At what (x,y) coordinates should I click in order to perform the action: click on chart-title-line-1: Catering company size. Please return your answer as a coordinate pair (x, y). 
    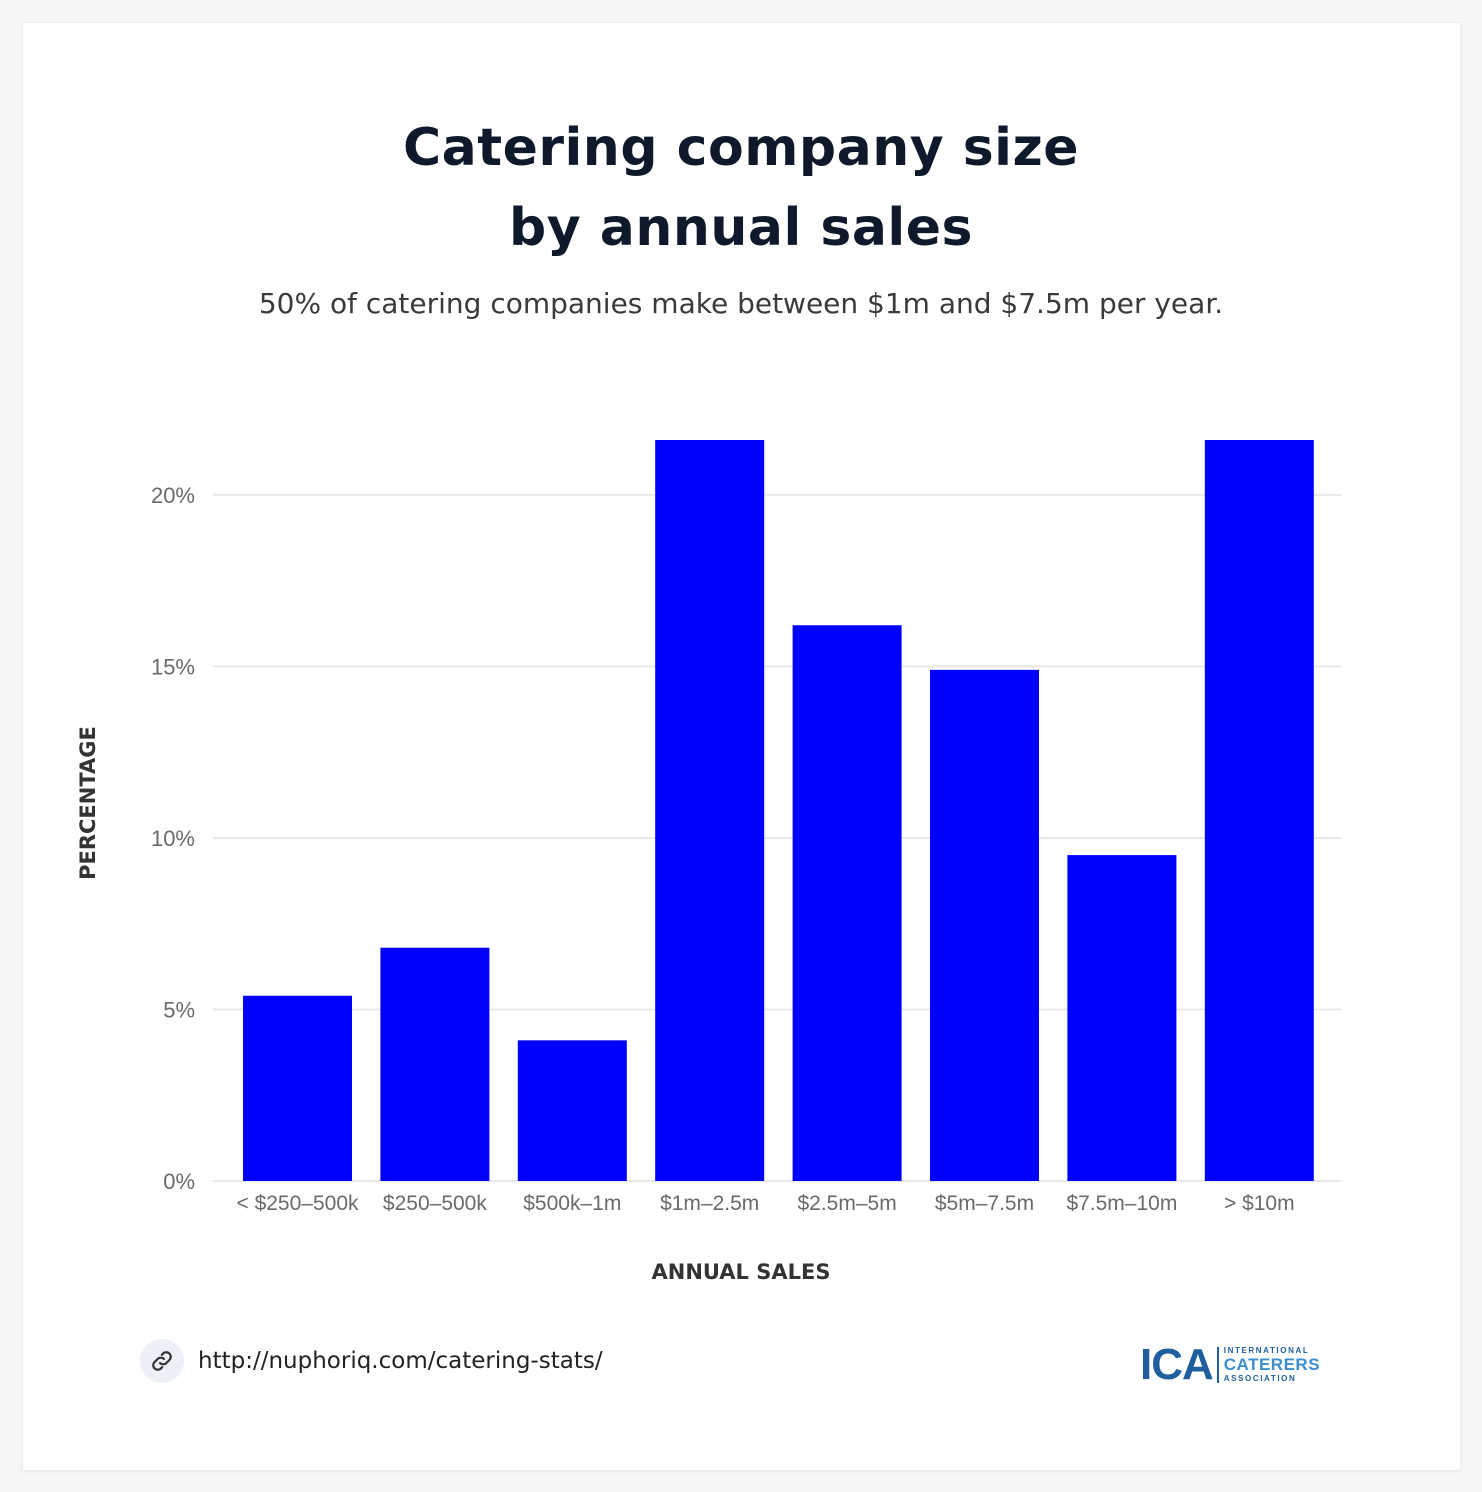
    Looking at the image, I should click on (741, 148).